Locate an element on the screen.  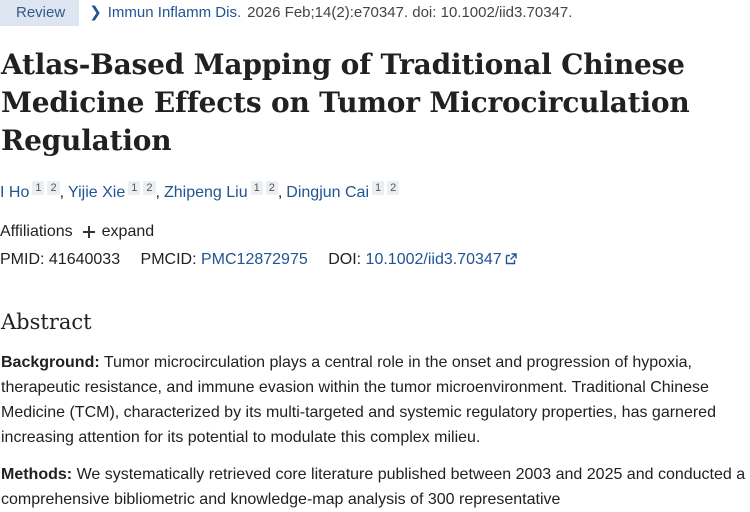
author-item: Yijie Xie 1 2 is located at coordinates (112, 191).